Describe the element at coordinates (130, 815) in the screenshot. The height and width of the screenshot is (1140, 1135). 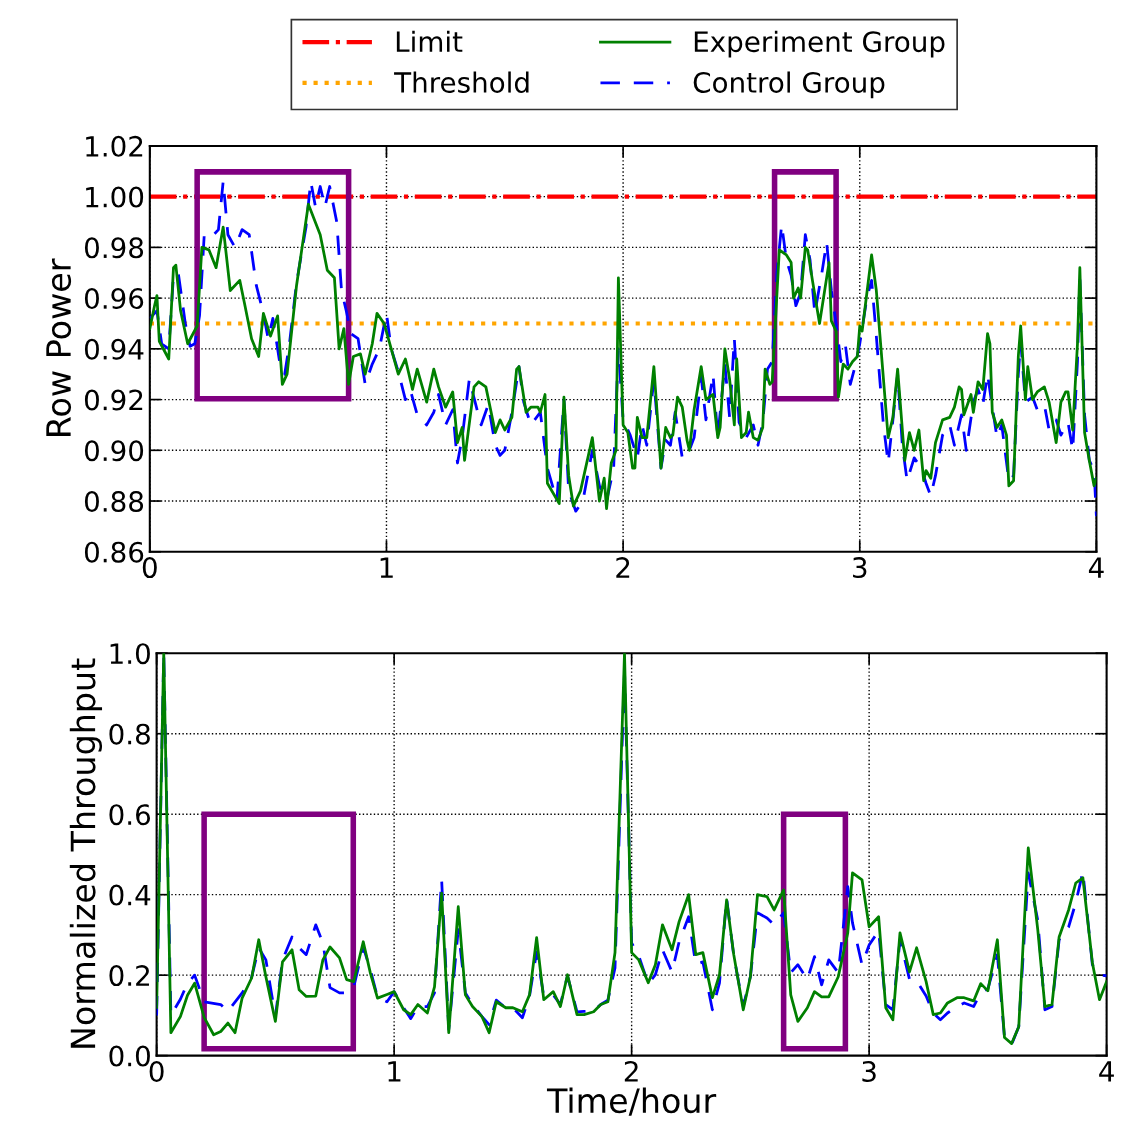
I see `y-tick-label: 0.6` at that location.